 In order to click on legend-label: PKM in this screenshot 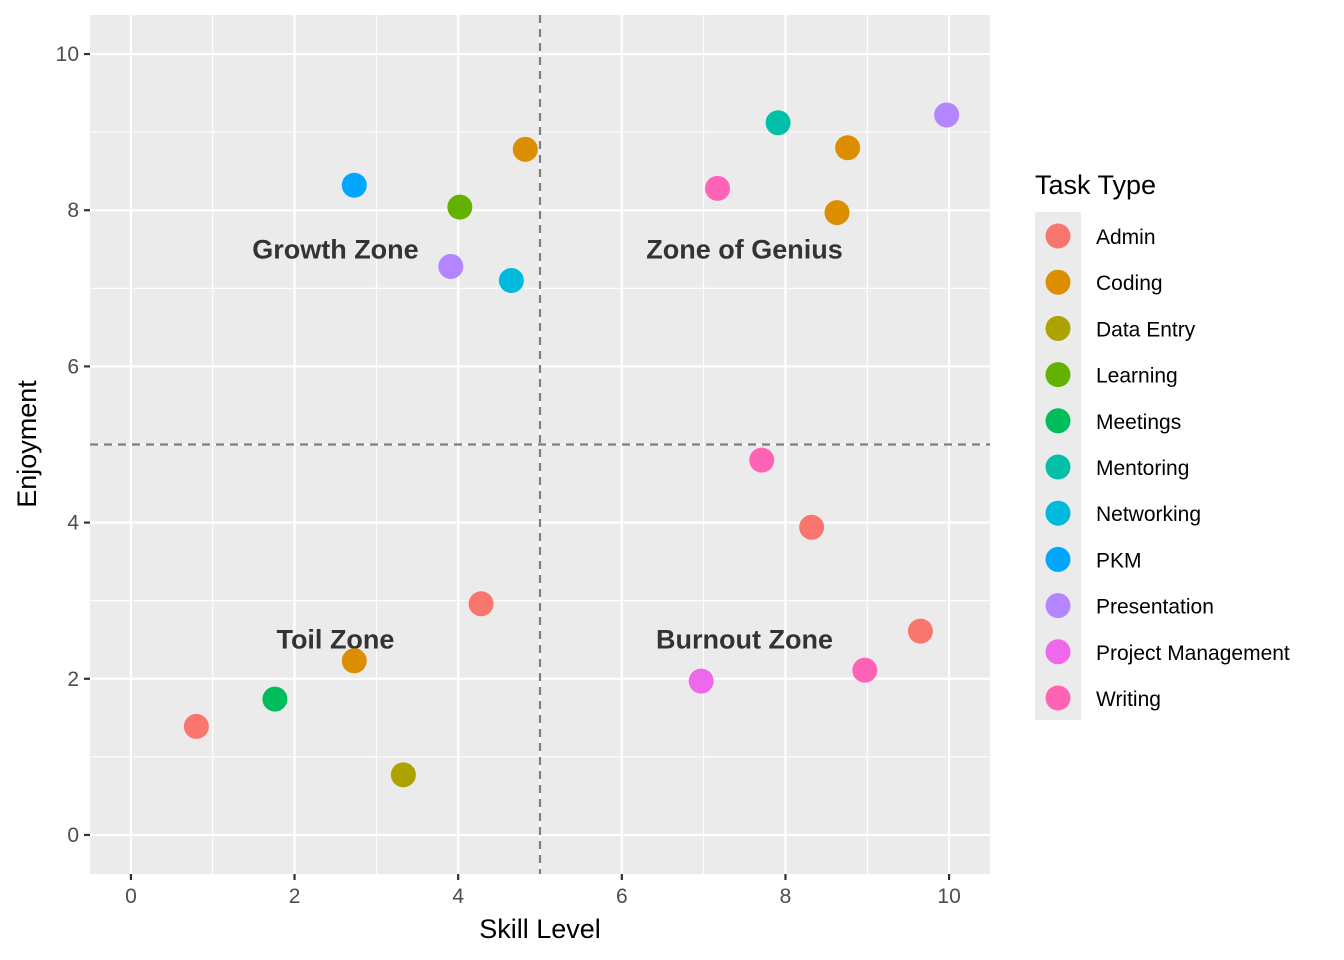, I will do `click(1119, 560)`.